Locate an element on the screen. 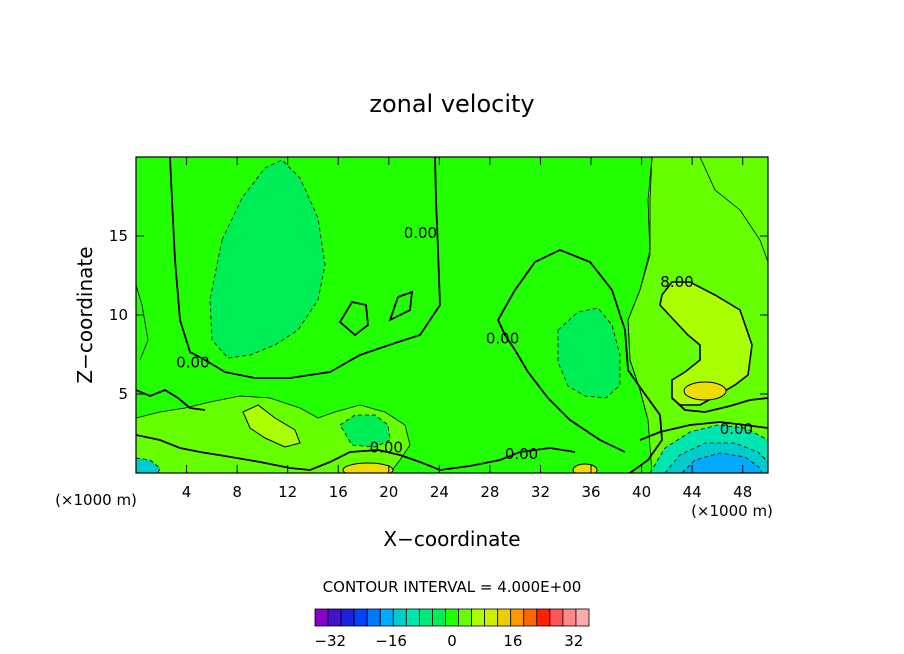  x-tick-label: 32 is located at coordinates (540, 492).